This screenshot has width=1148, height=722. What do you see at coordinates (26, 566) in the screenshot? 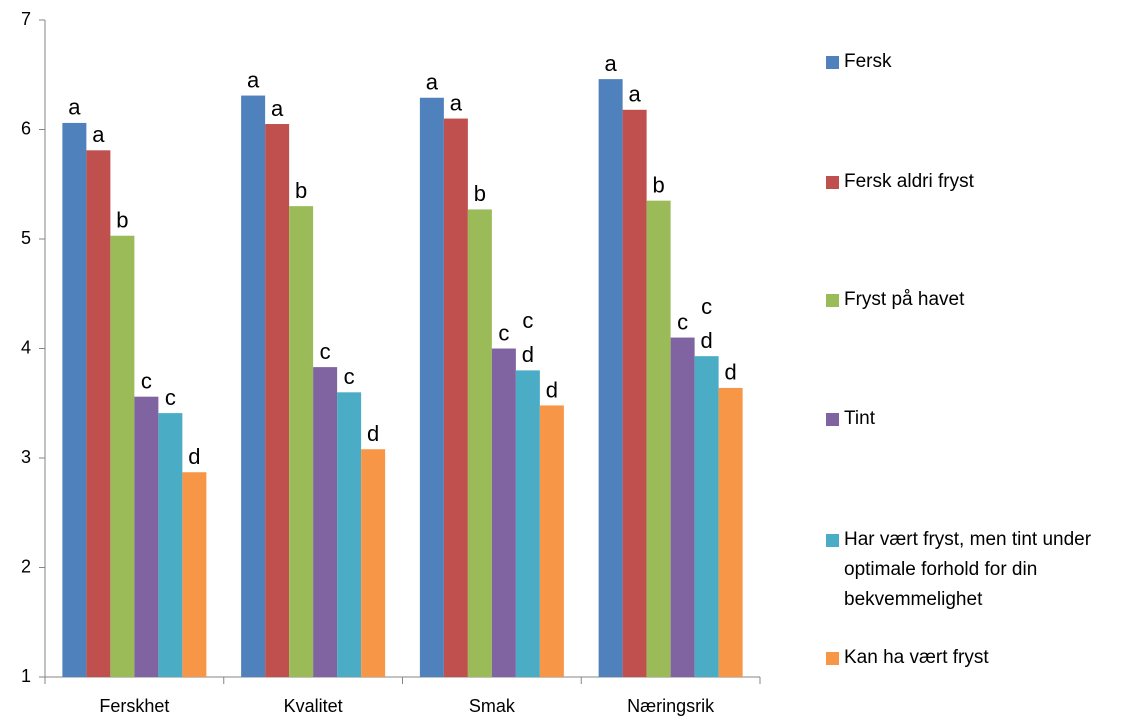
I see `y-tick-label: 2` at bounding box center [26, 566].